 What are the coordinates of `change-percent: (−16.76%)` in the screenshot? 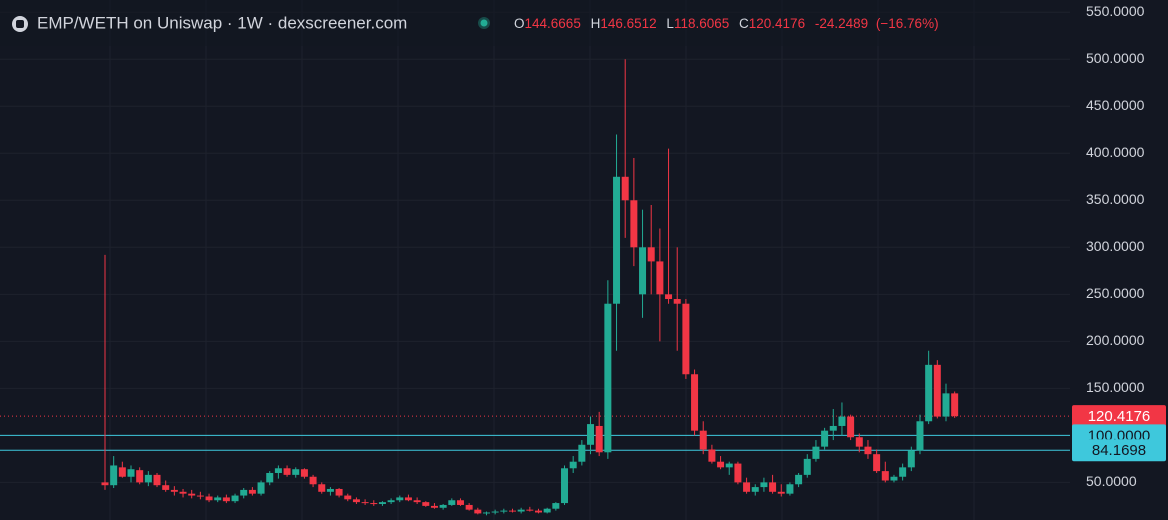 It's located at (907, 23).